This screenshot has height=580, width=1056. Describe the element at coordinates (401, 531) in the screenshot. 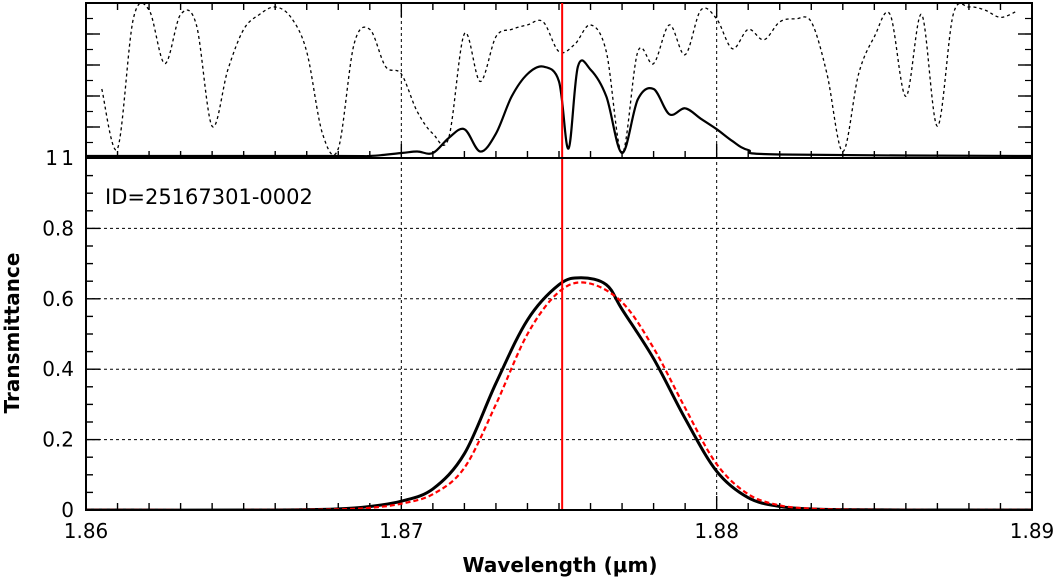

I see `x-tick-label: 1.87` at that location.